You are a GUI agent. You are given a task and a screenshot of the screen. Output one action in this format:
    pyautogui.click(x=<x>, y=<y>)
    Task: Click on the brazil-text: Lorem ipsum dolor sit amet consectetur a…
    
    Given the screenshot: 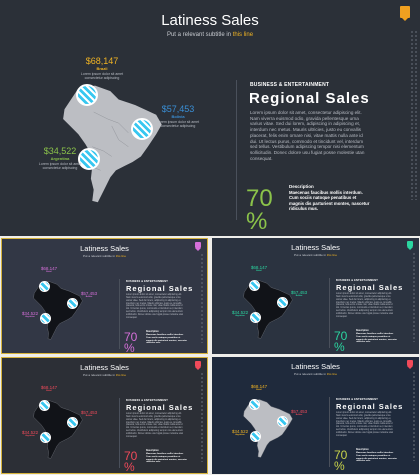 What is the action you would take?
    pyautogui.click(x=102, y=76)
    